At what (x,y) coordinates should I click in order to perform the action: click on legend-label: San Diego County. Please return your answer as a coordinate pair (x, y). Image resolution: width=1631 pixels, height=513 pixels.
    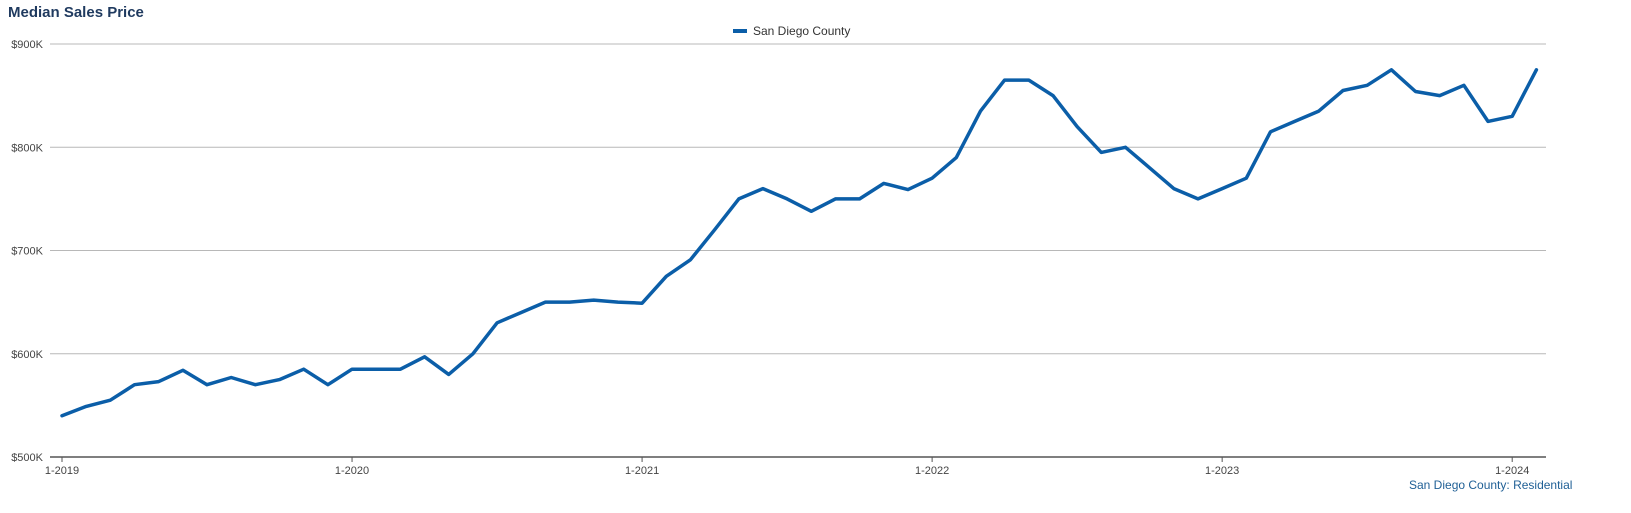
    Looking at the image, I should click on (802, 31).